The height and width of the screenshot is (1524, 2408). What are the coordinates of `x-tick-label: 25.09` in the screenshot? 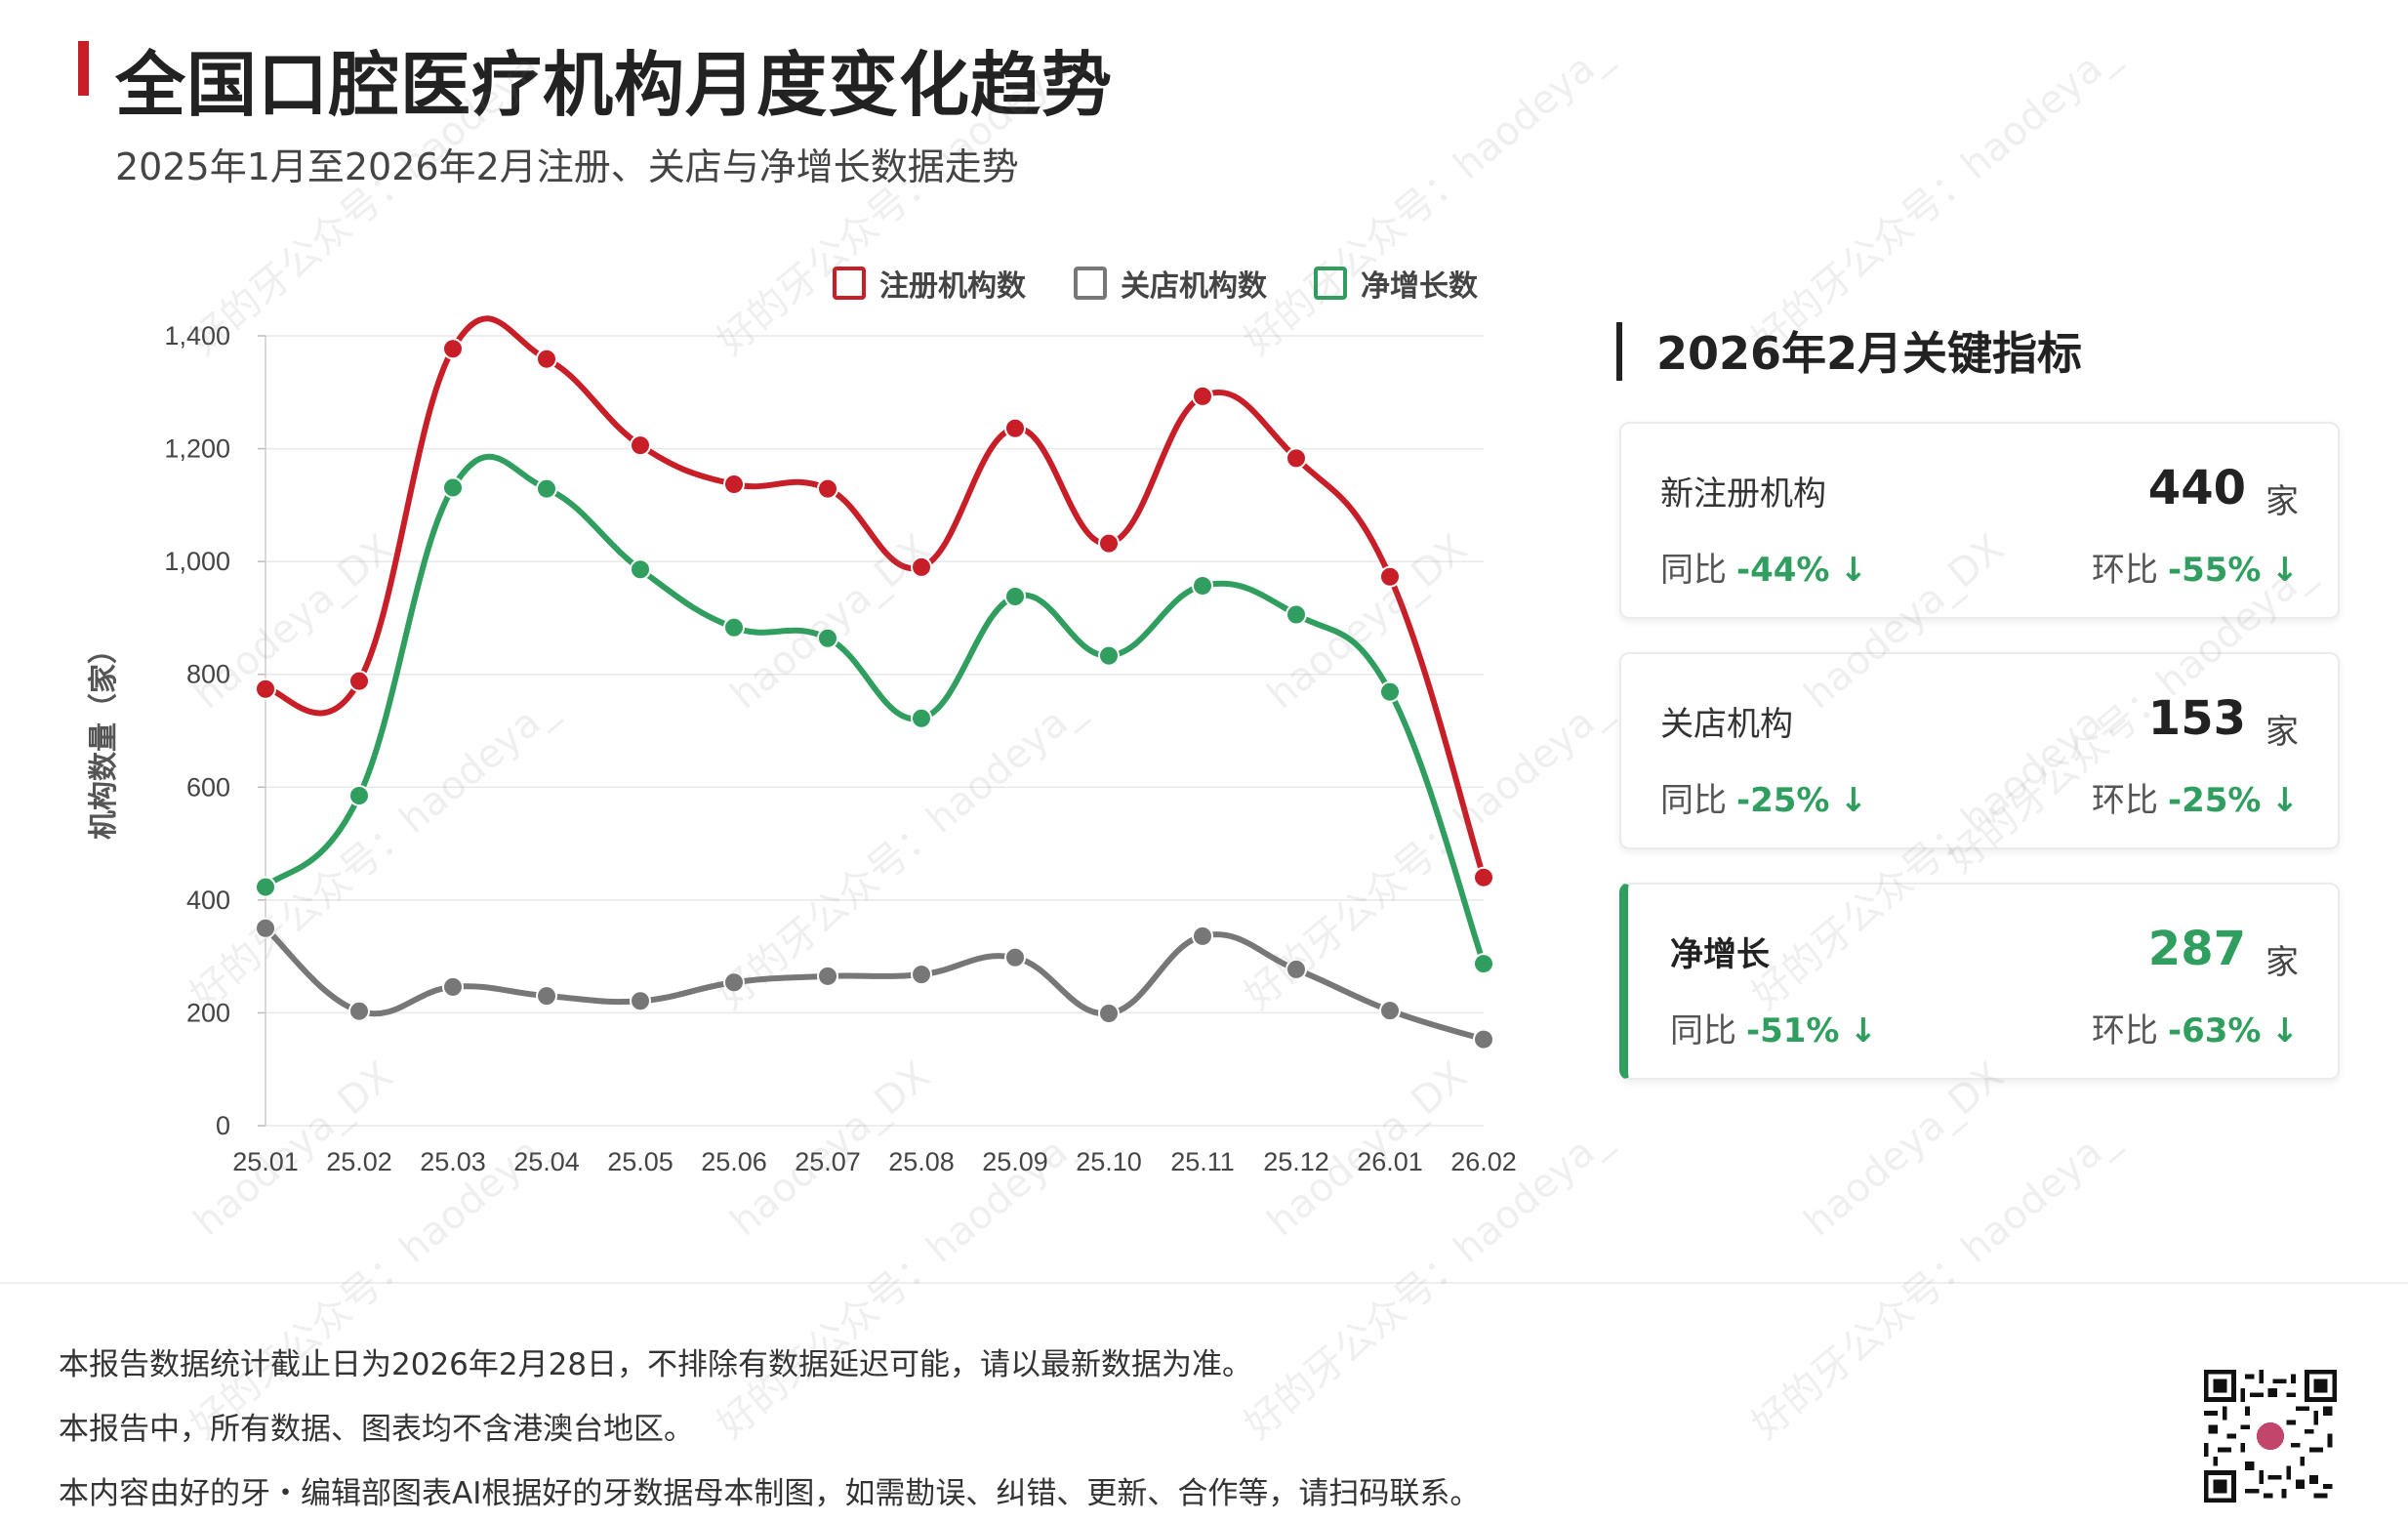 It's located at (1015, 1161).